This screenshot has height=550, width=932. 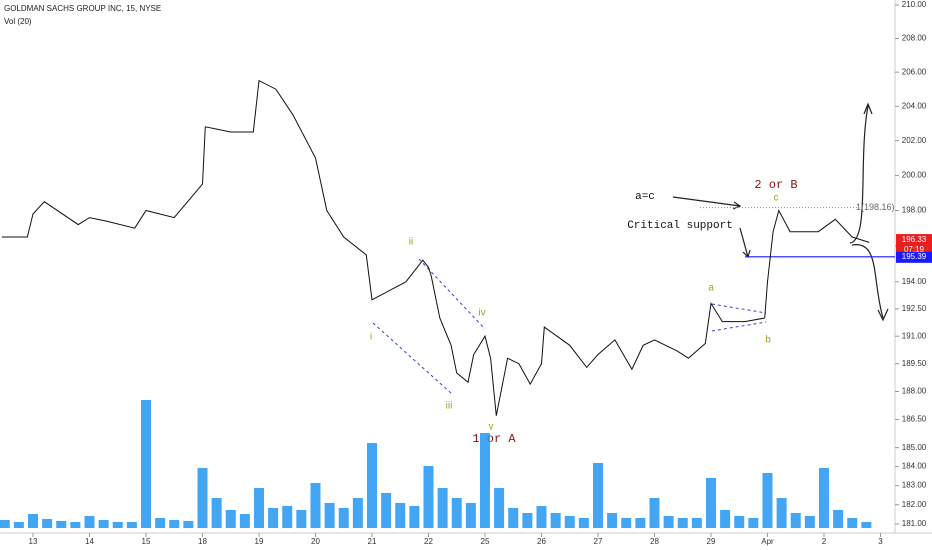 What do you see at coordinates (89, 541) in the screenshot?
I see `x-tick-label: 14` at bounding box center [89, 541].